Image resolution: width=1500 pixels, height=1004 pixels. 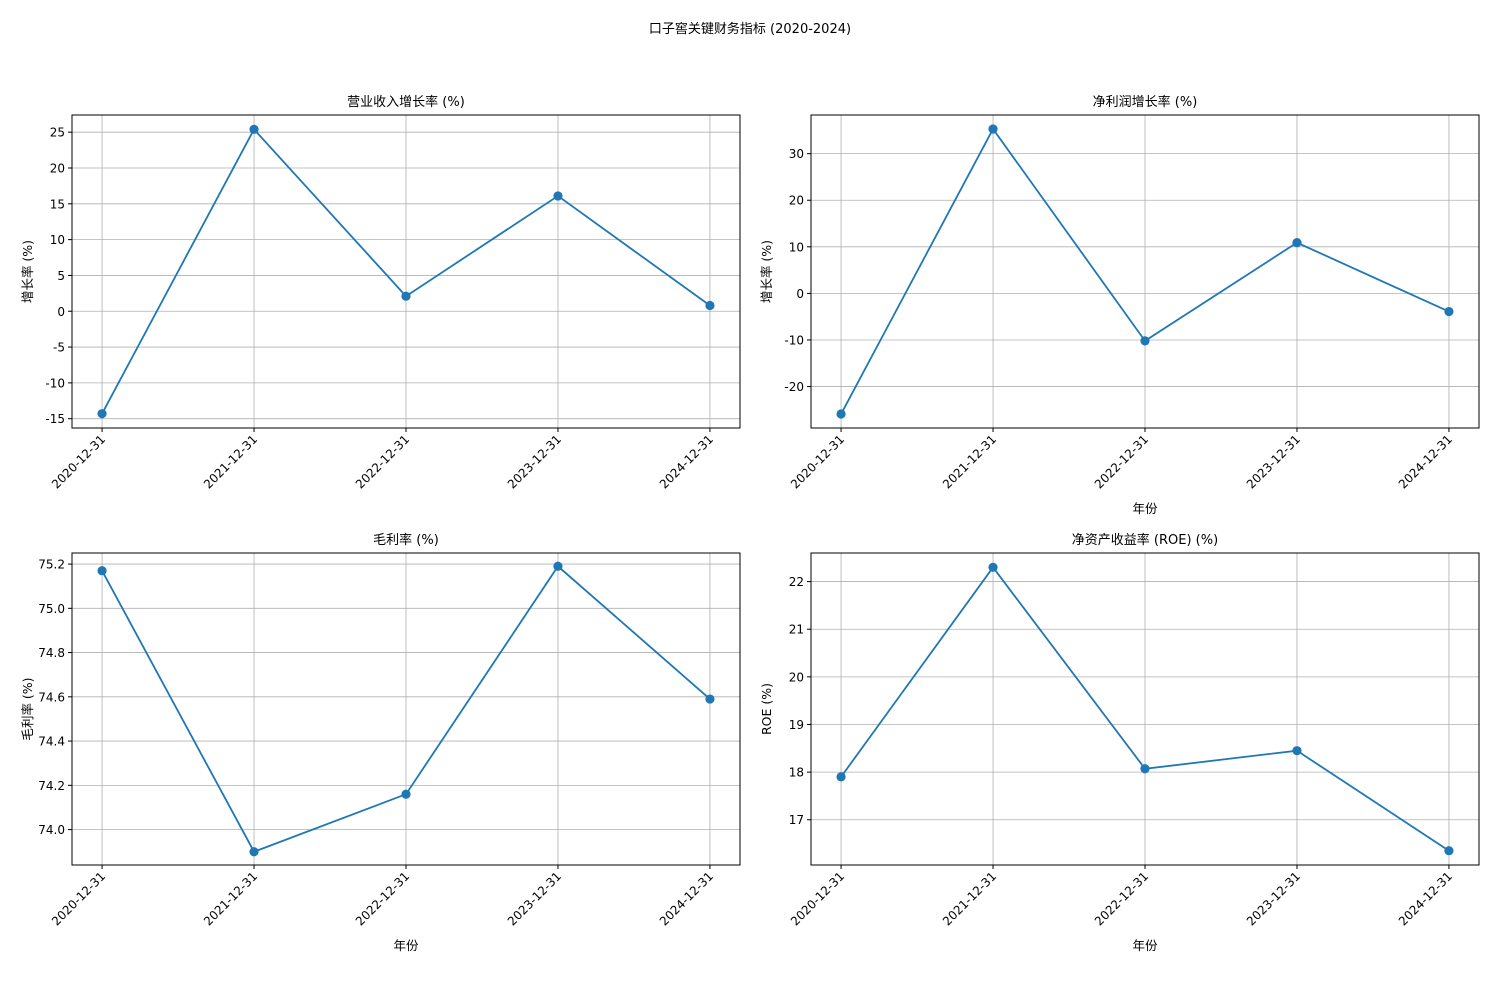 What do you see at coordinates (55, 419) in the screenshot?
I see `y-tick-label: -15` at bounding box center [55, 419].